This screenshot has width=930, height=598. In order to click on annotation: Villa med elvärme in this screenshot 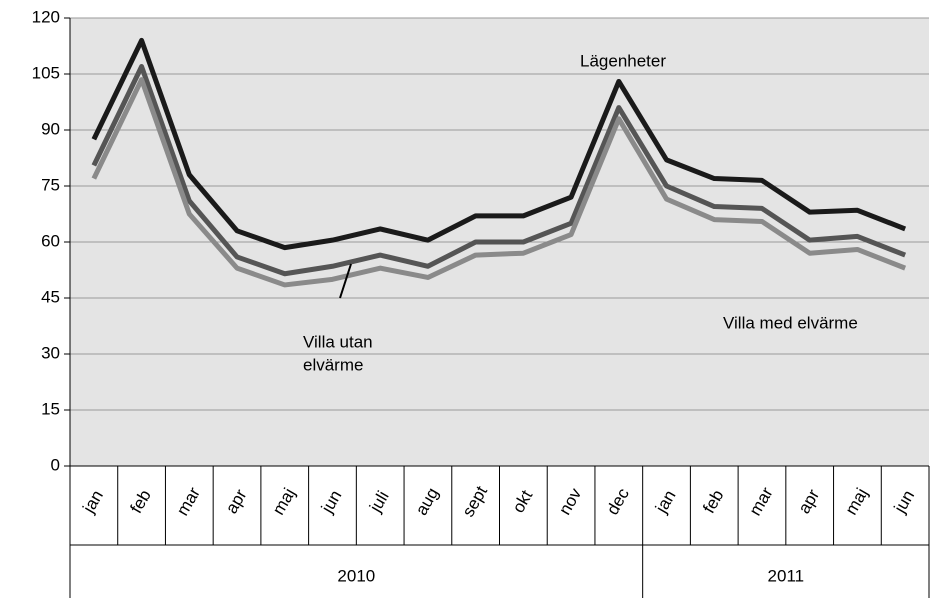, I will do `click(790, 322)`.